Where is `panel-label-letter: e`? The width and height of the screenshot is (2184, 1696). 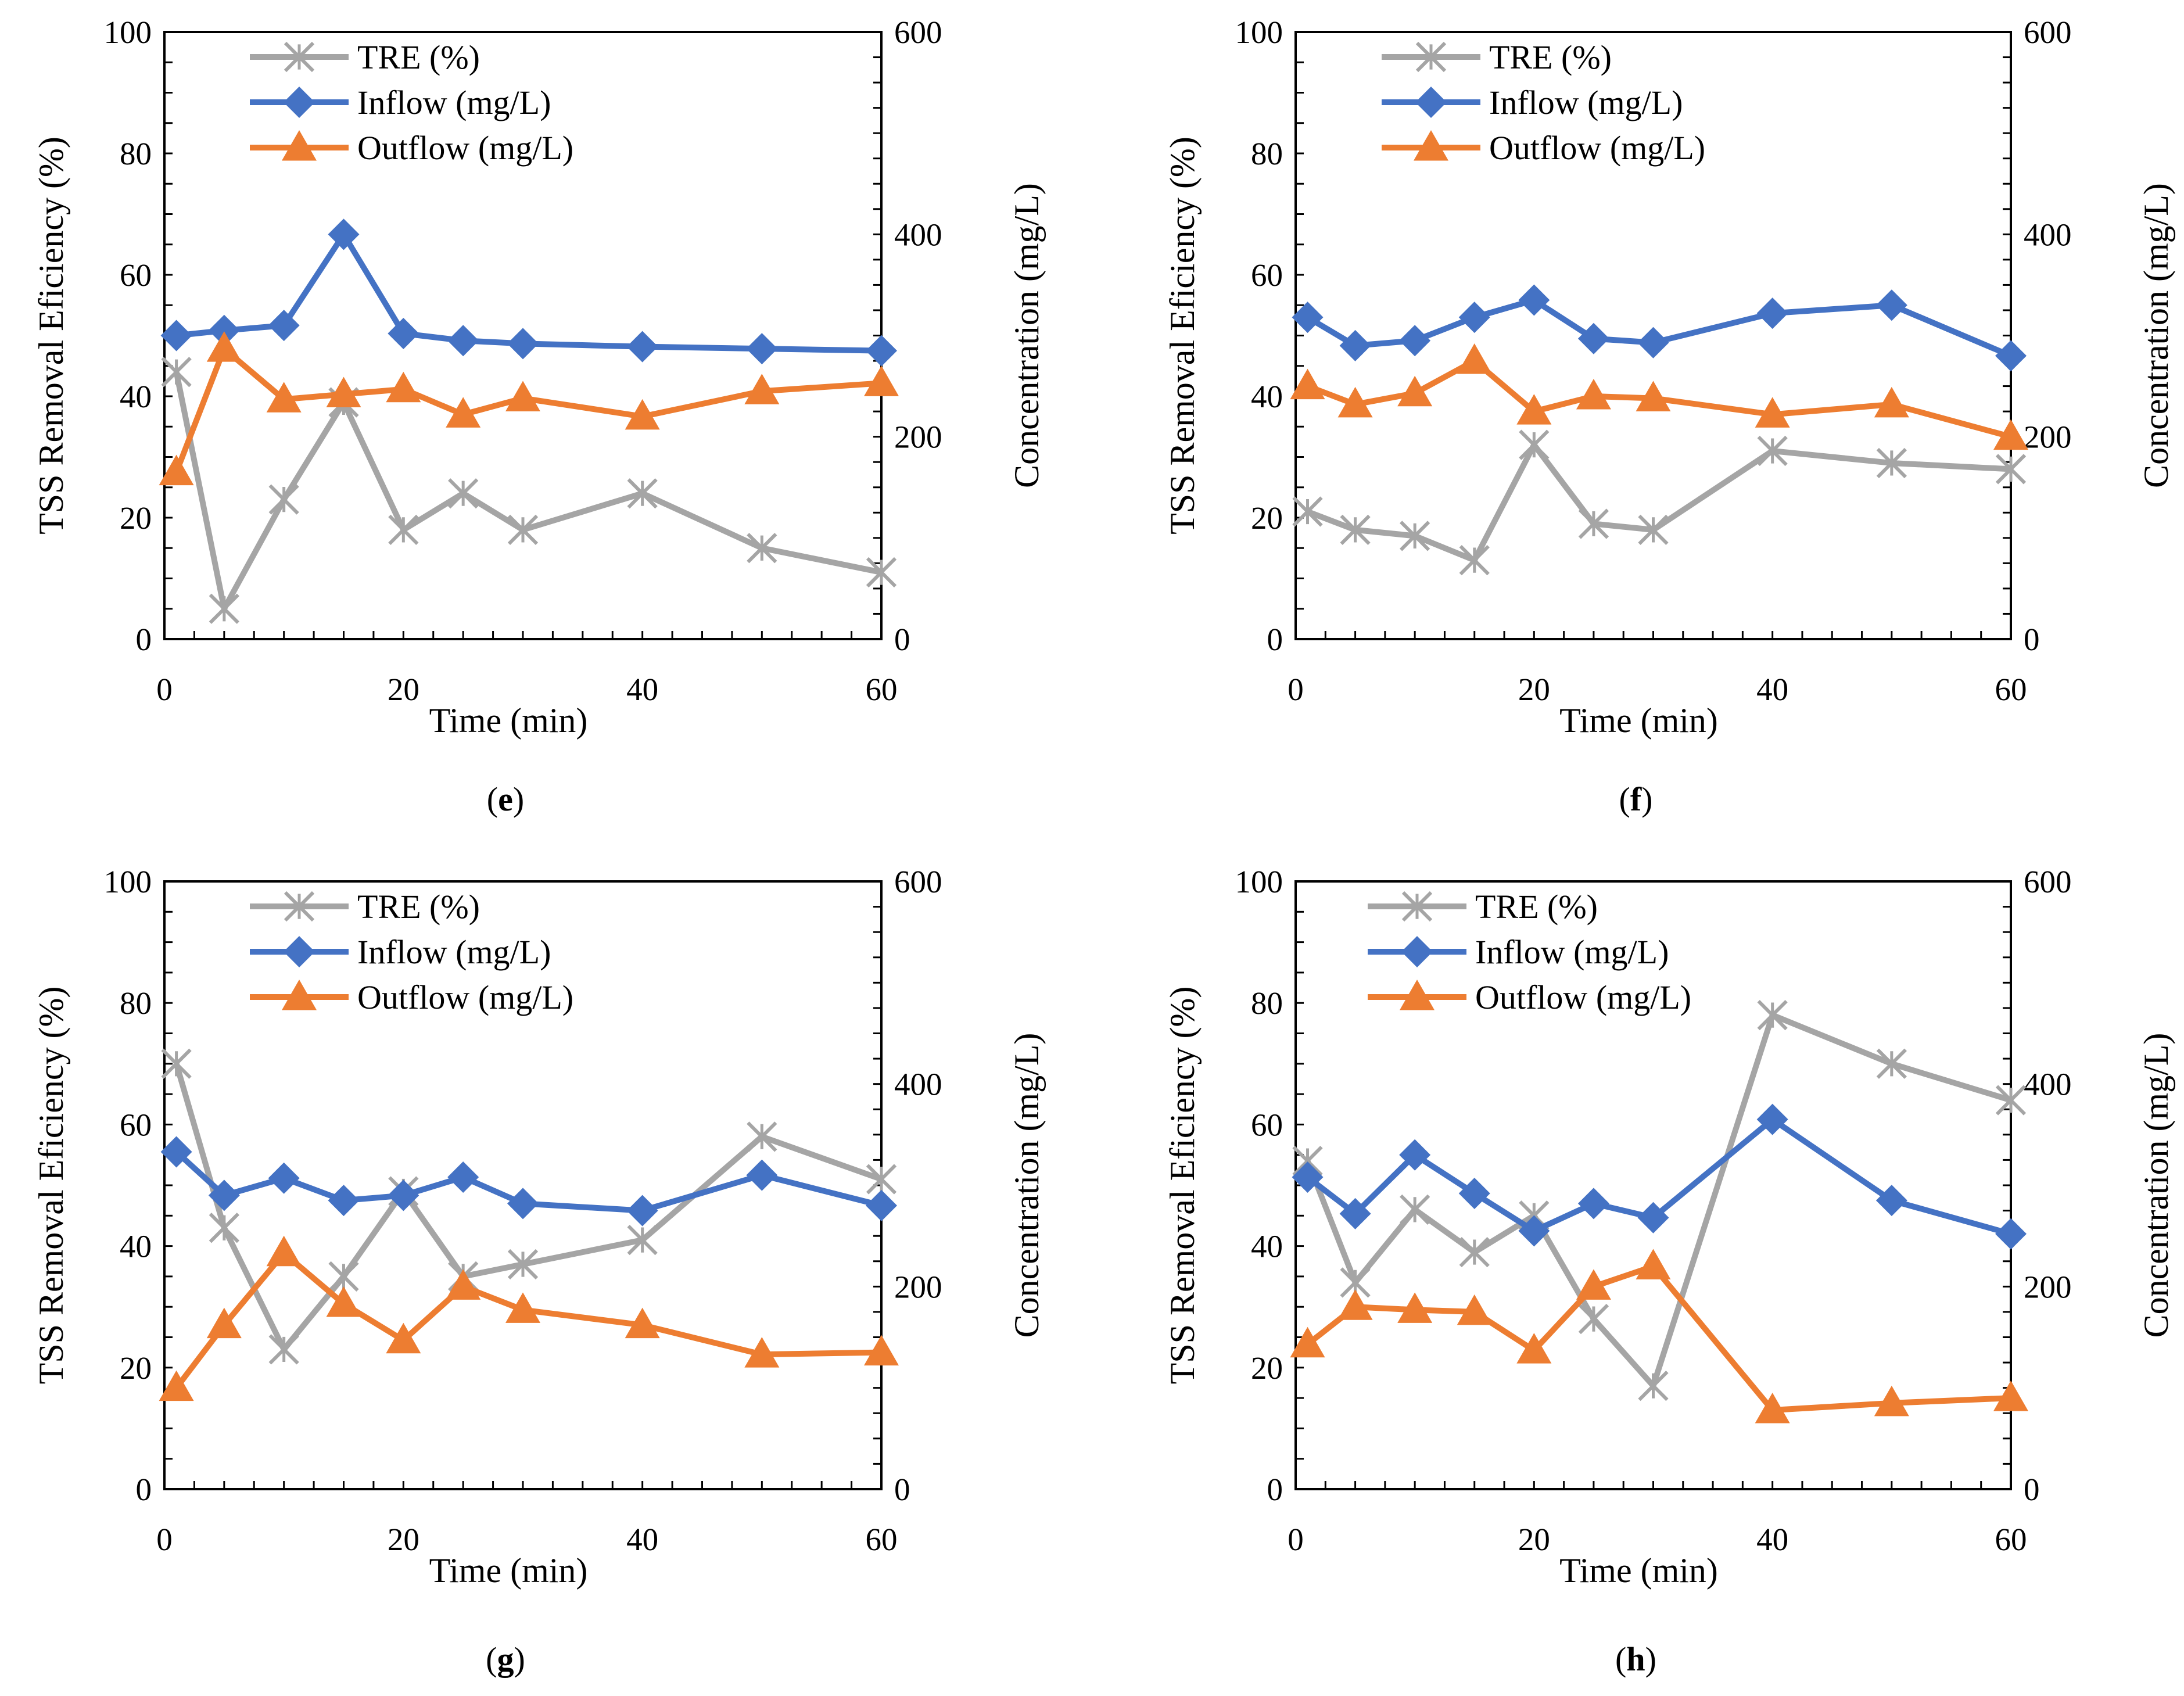
panel-label-letter: e is located at coordinates (506, 799).